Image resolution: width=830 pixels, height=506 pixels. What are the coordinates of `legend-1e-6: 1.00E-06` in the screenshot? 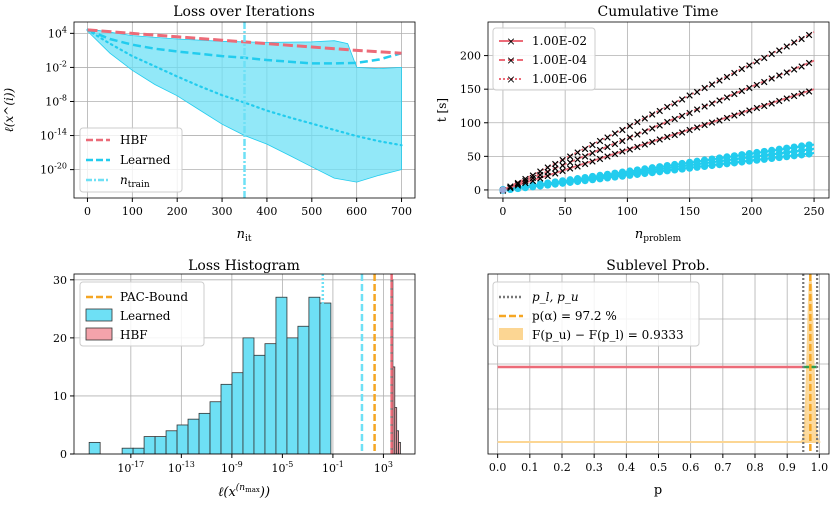 It's located at (559, 79).